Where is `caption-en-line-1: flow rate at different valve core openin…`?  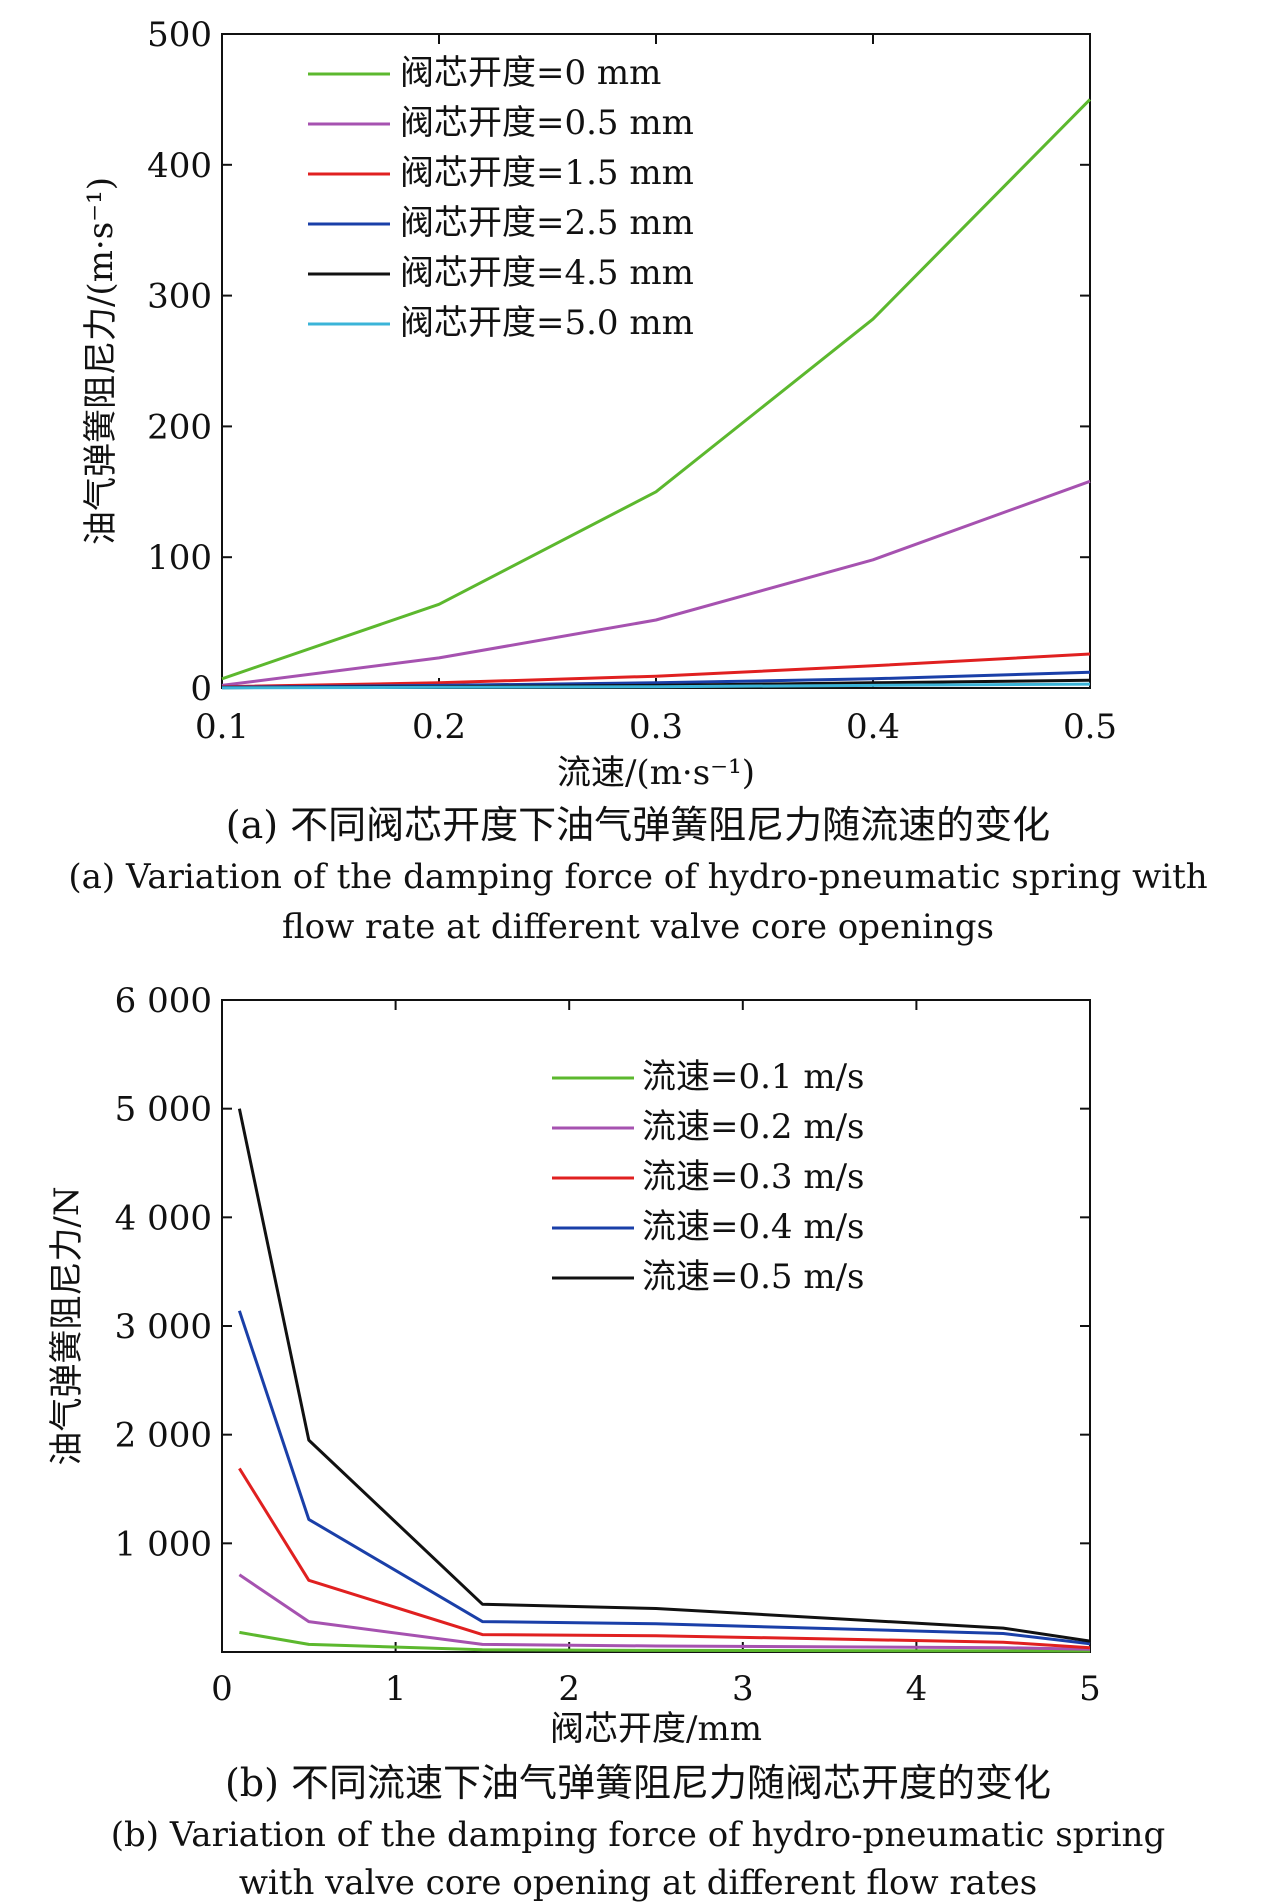 caption-en-line-1: flow rate at different valve core openin… is located at coordinates (638, 927).